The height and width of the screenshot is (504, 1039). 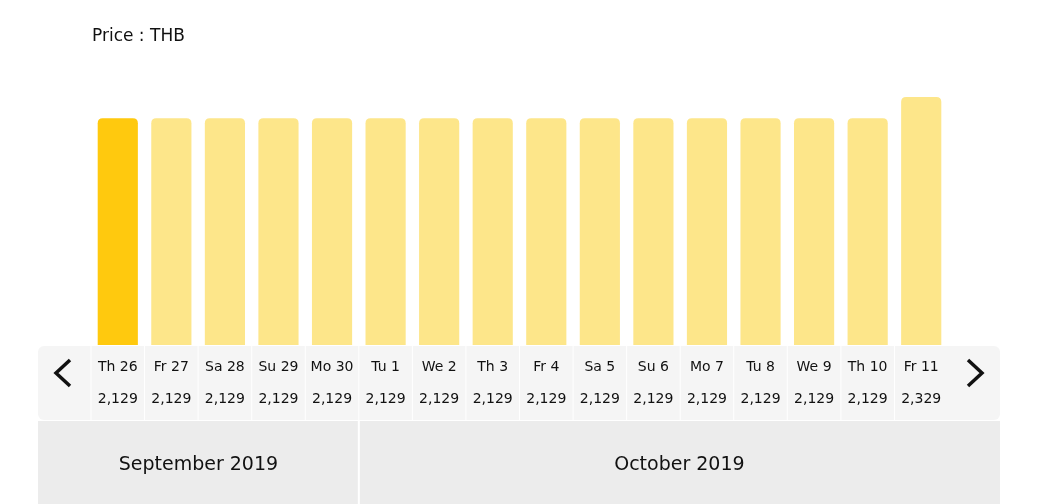 What do you see at coordinates (921, 366) in the screenshot?
I see `x-tick-label: Fr 11` at bounding box center [921, 366].